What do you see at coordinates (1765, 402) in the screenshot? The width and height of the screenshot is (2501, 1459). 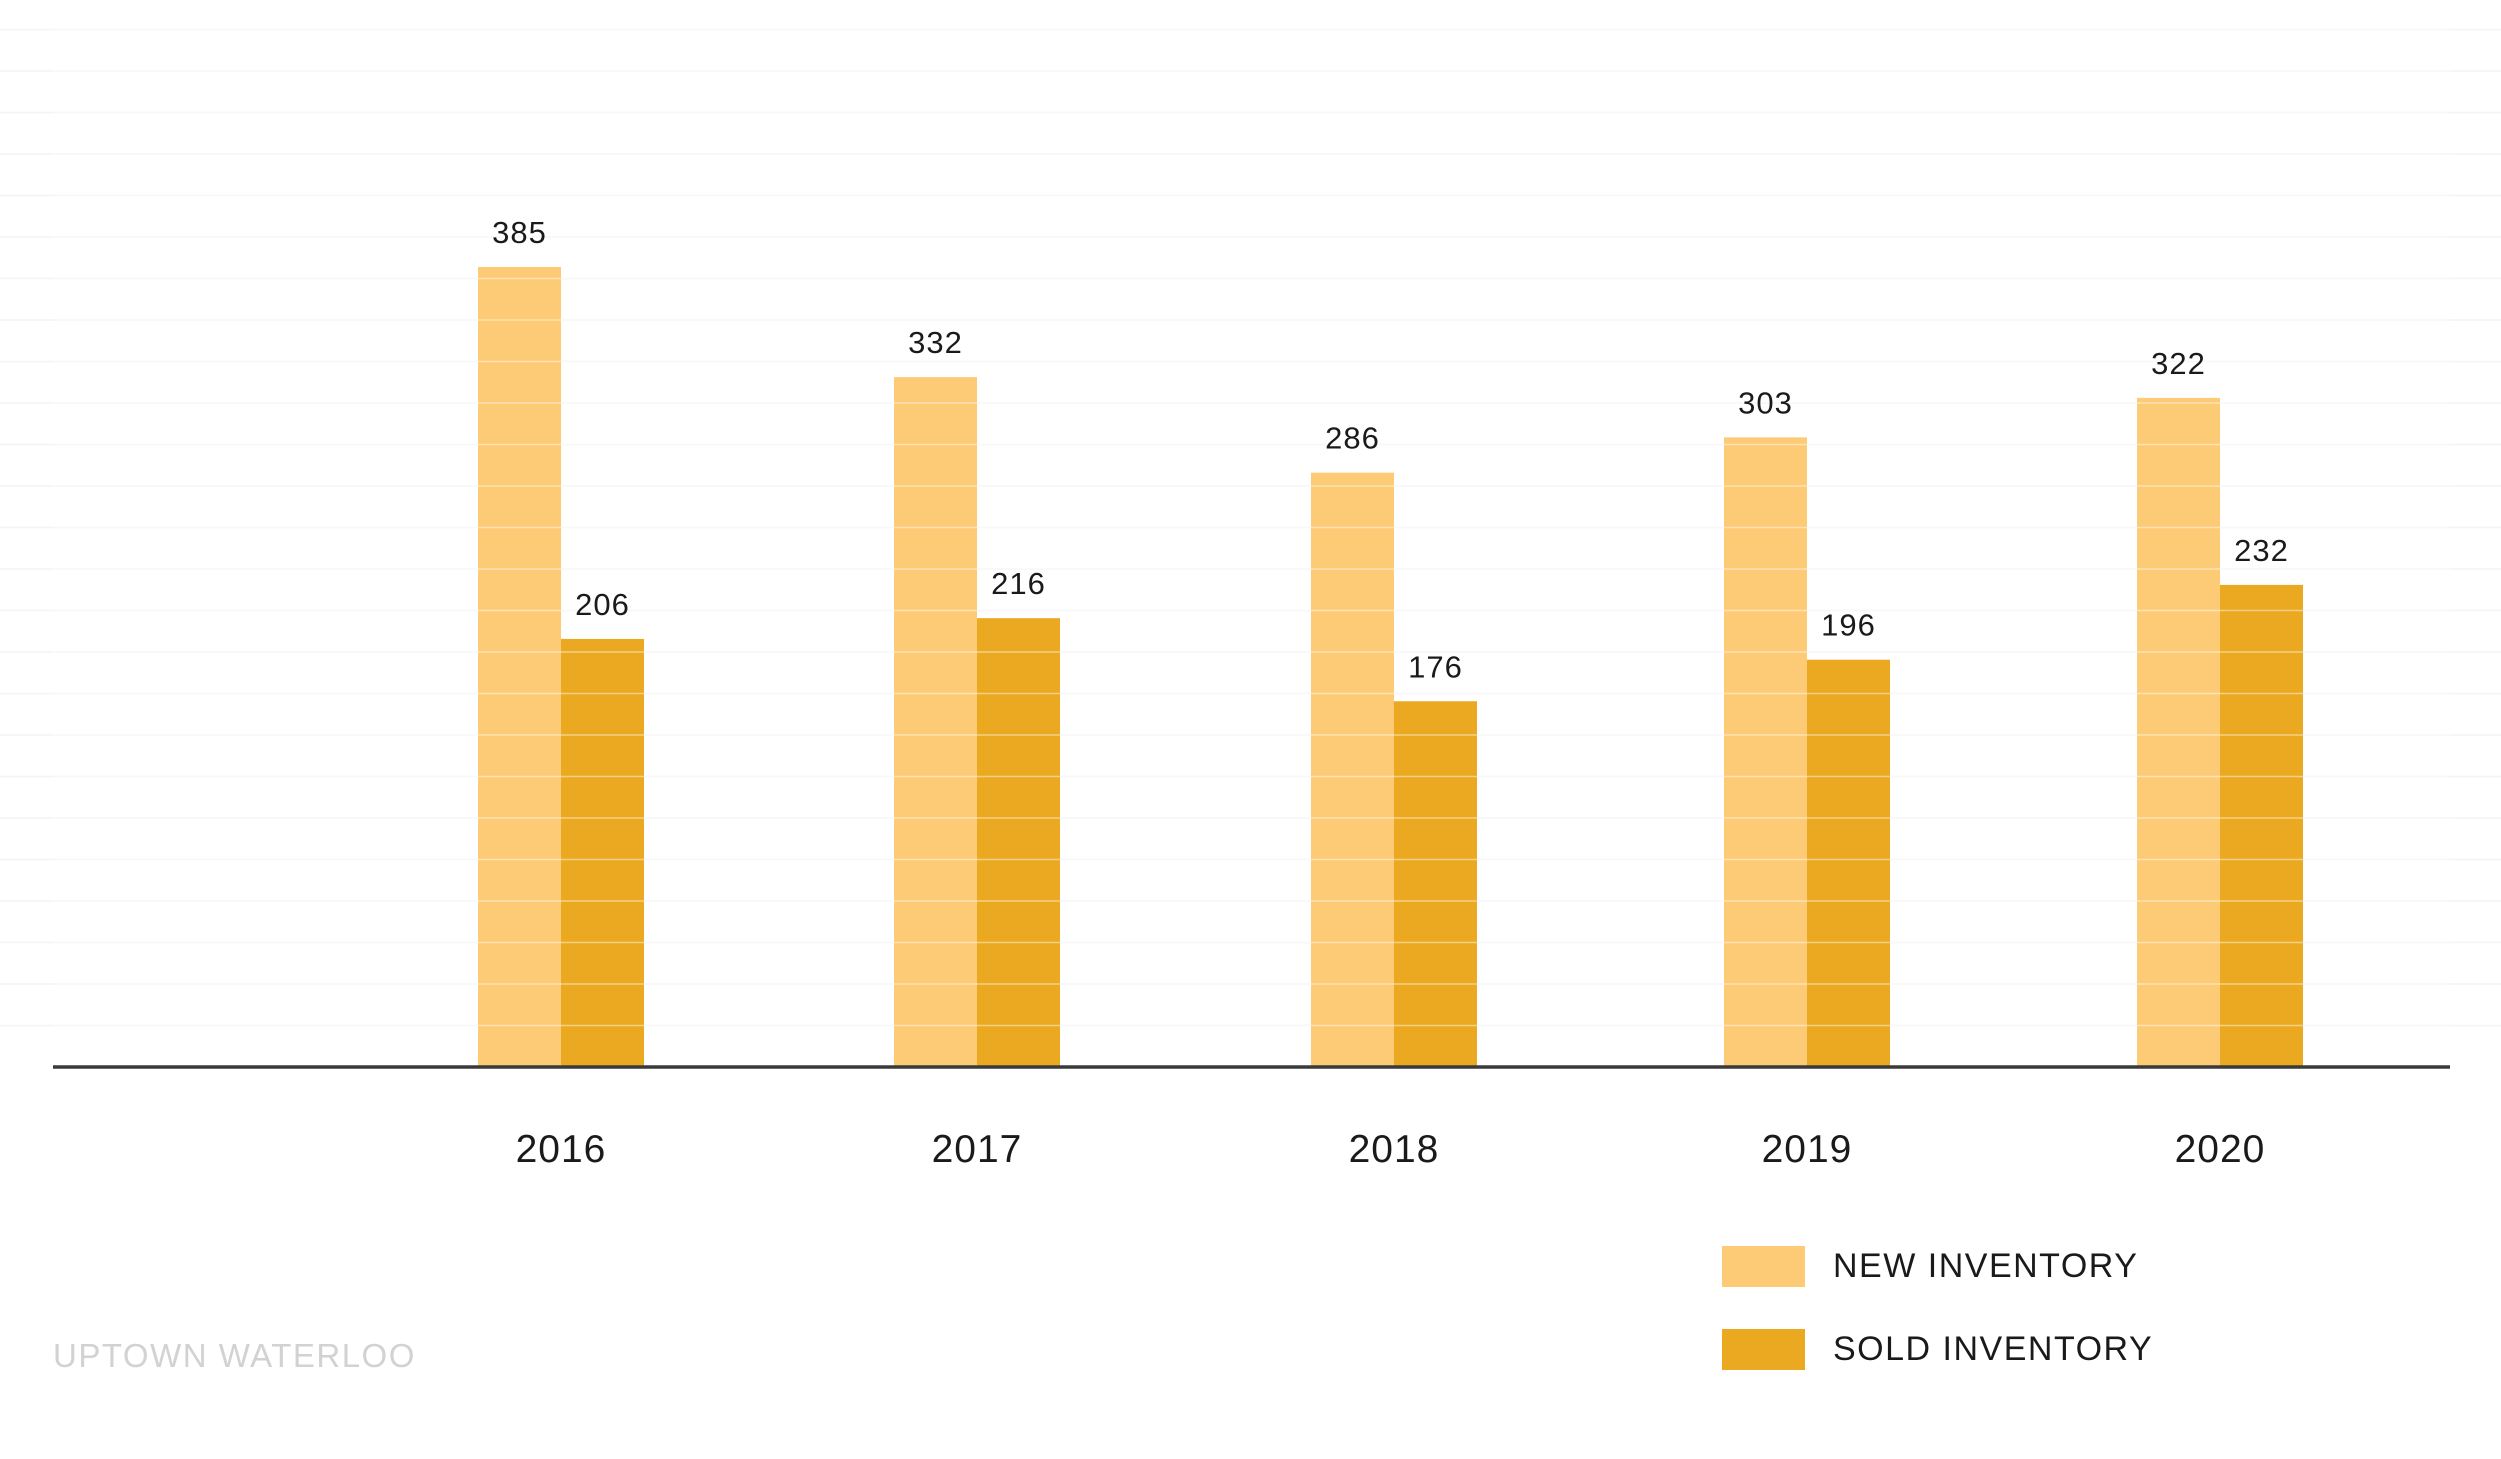 I see `data-label-new-inventory-2019: 303` at bounding box center [1765, 402].